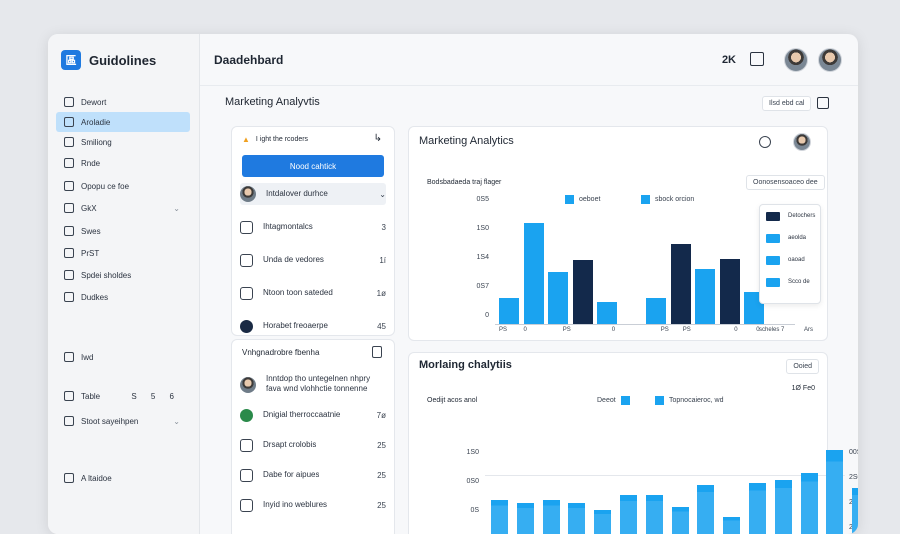 This screenshot has width=900, height=534. What do you see at coordinates (69, 142) in the screenshot?
I see `chart-icon` at bounding box center [69, 142].